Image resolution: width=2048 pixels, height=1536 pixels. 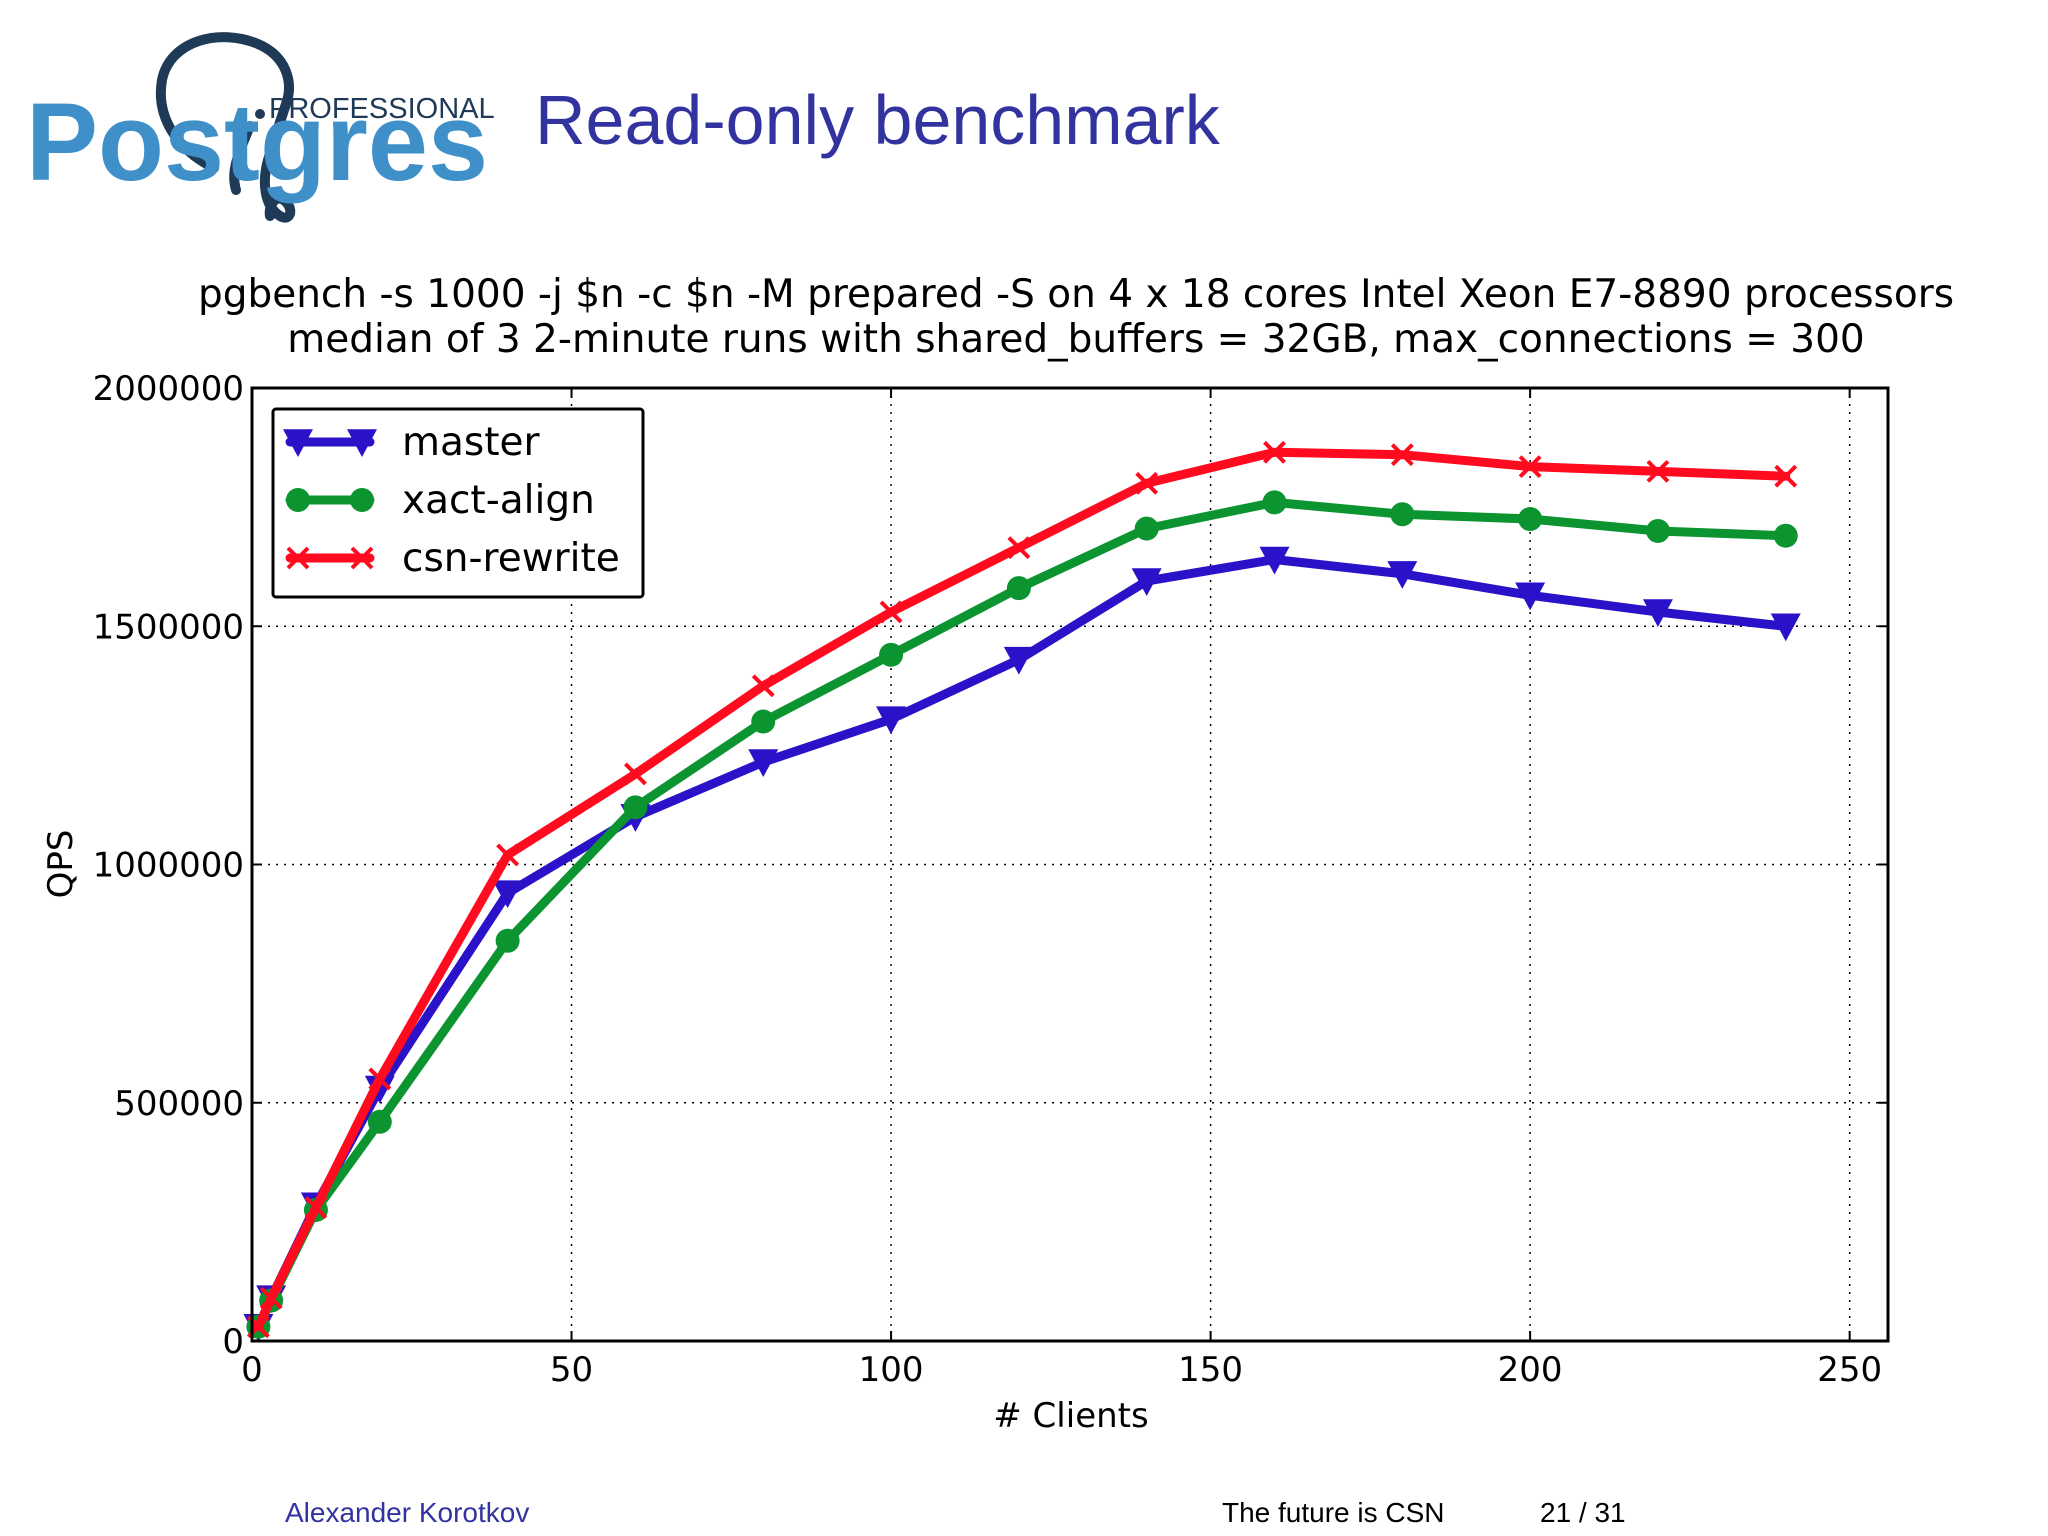 What do you see at coordinates (407, 1512) in the screenshot?
I see `footer-author: Alexander Korotkov` at bounding box center [407, 1512].